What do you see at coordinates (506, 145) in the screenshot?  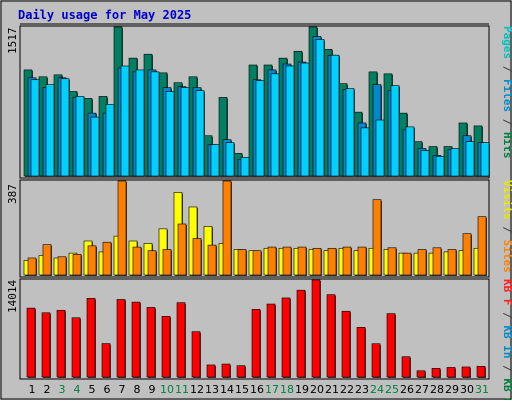 I see `legend-top-part-4: Hits` at bounding box center [506, 145].